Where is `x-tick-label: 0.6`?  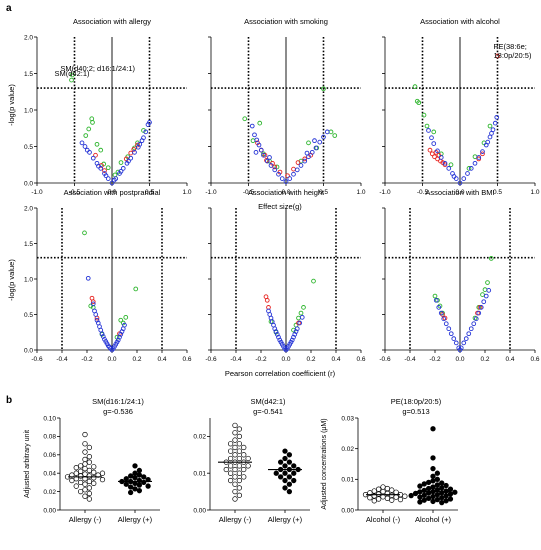
x-tick-label: 0.6 is located at coordinates (186, 359).